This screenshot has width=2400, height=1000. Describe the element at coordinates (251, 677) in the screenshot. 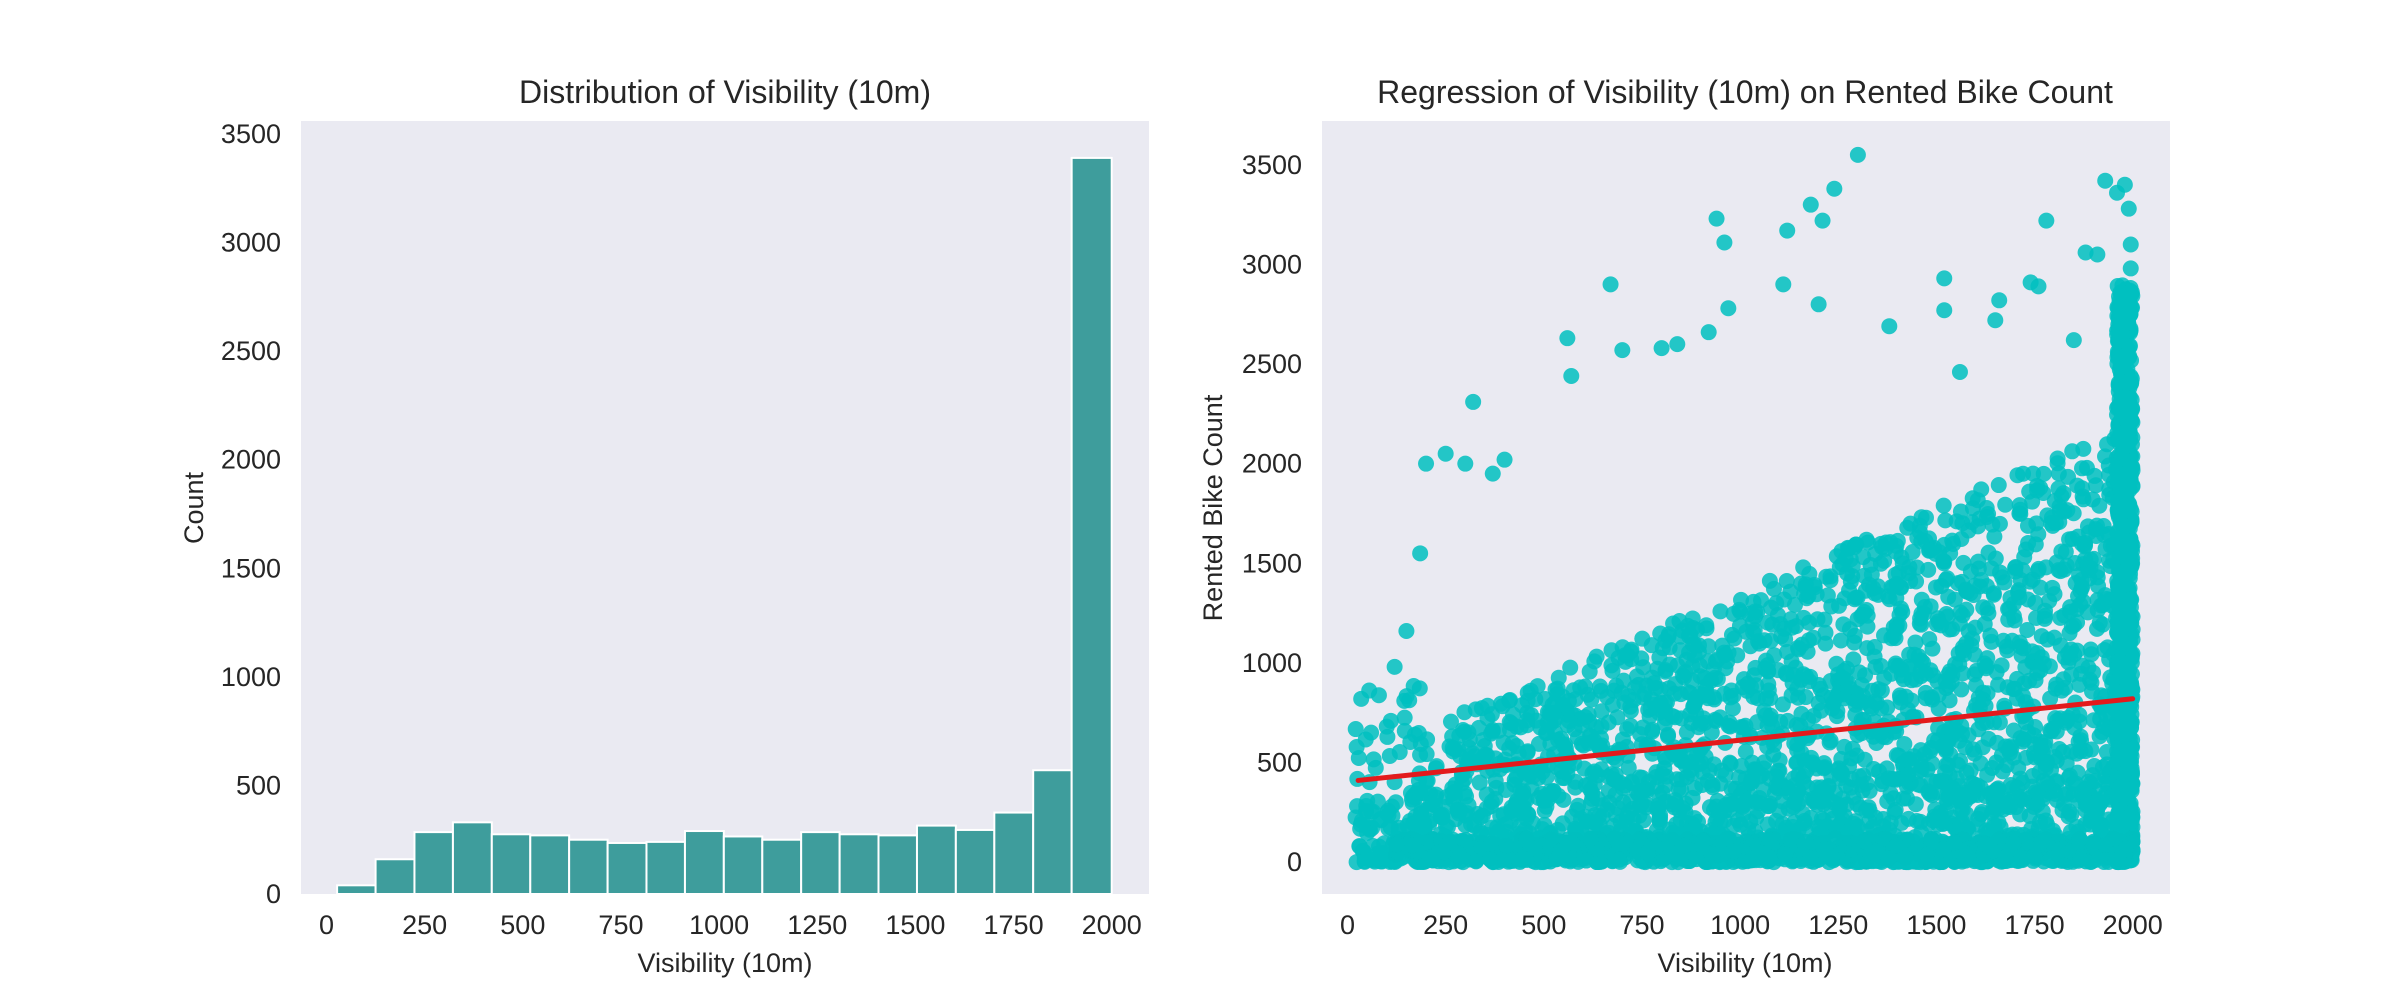

I see `histogram-y-tick-label: 1000` at that location.